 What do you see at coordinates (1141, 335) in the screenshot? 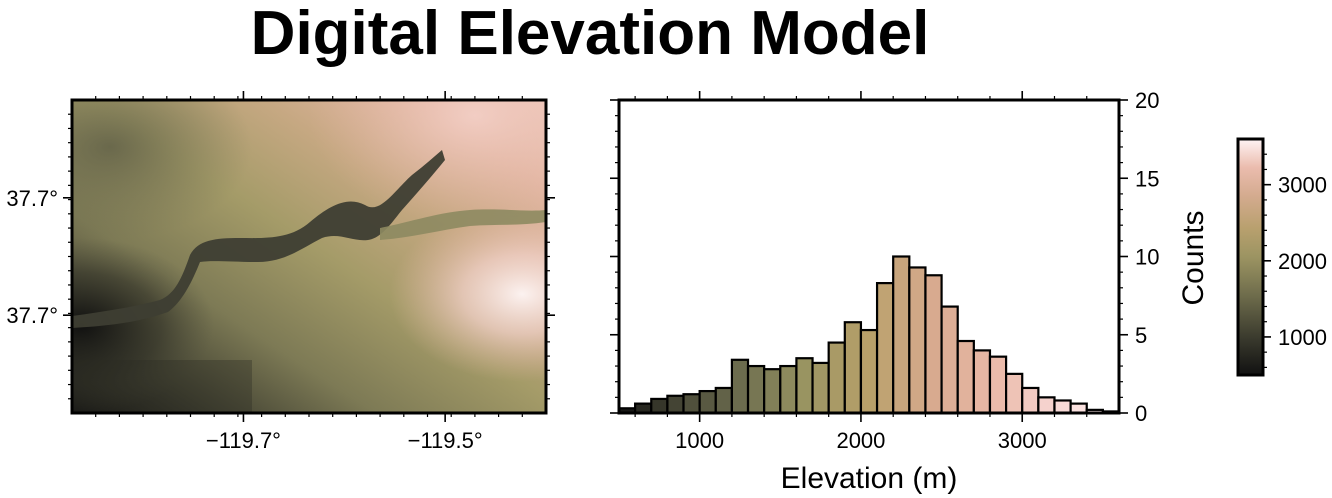
I see `histogram-y-tick-label: 5` at bounding box center [1141, 335].